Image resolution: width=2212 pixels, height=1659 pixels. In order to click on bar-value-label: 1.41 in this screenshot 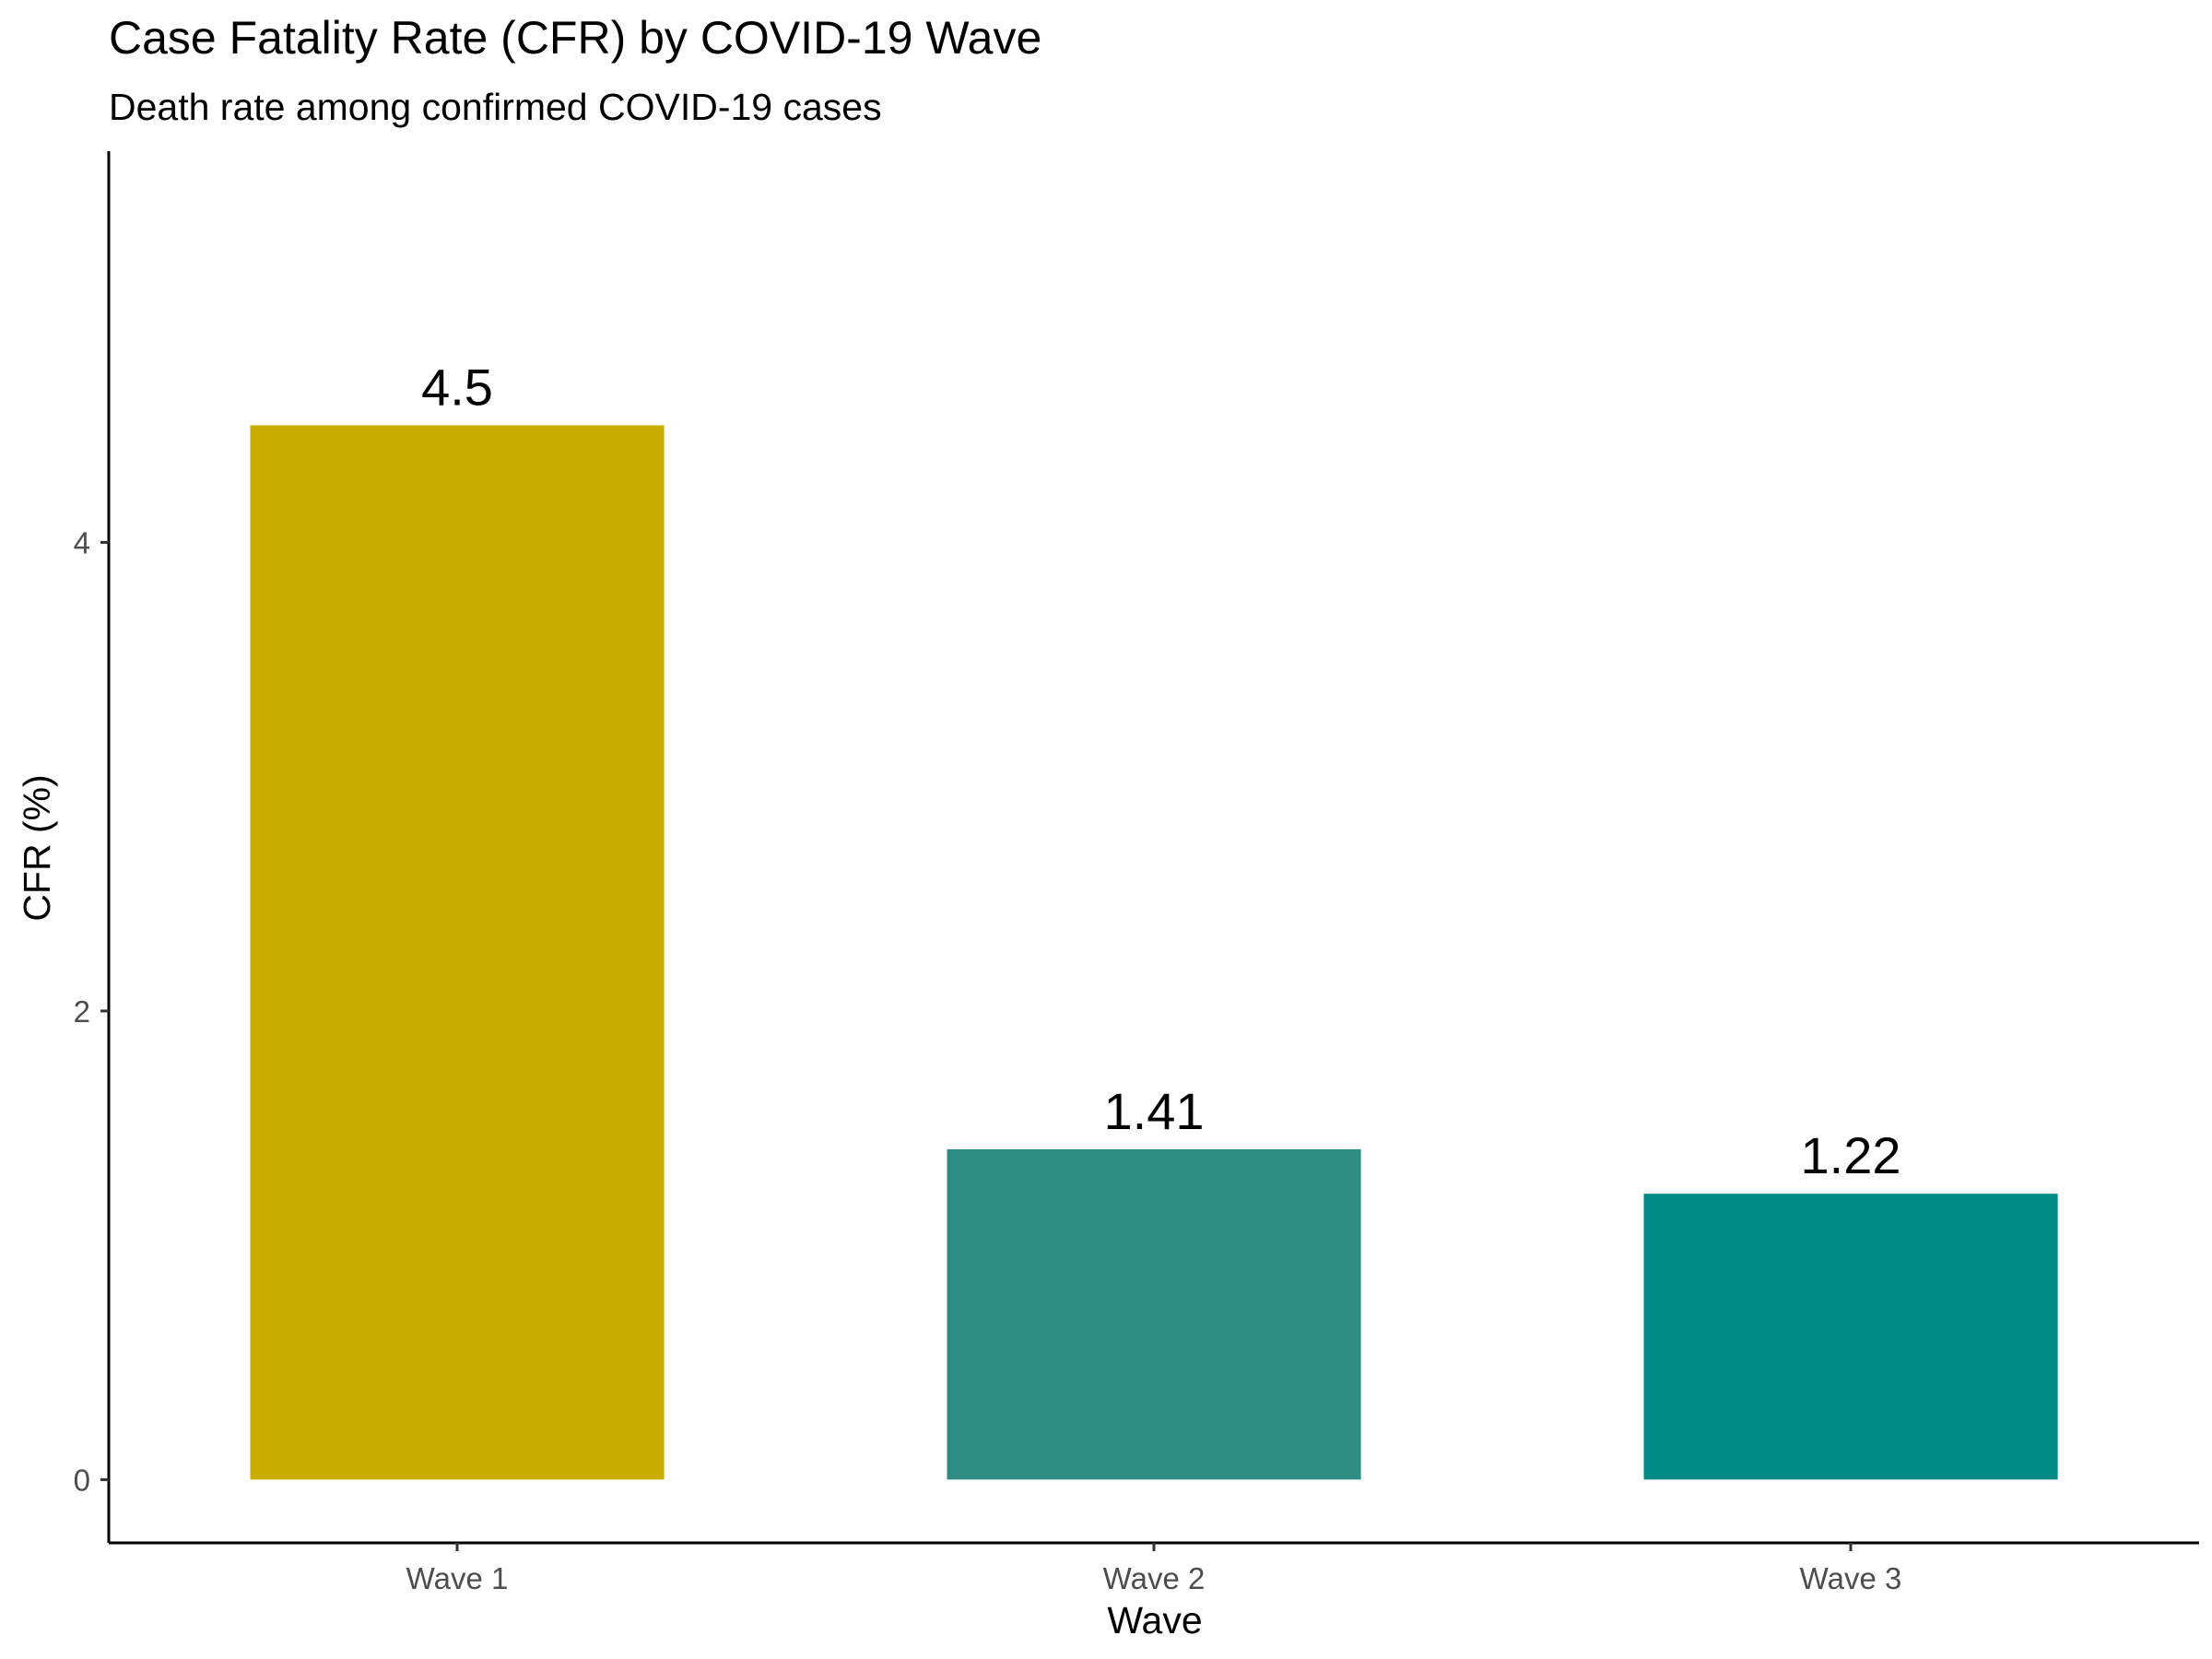, I will do `click(1154, 1111)`.